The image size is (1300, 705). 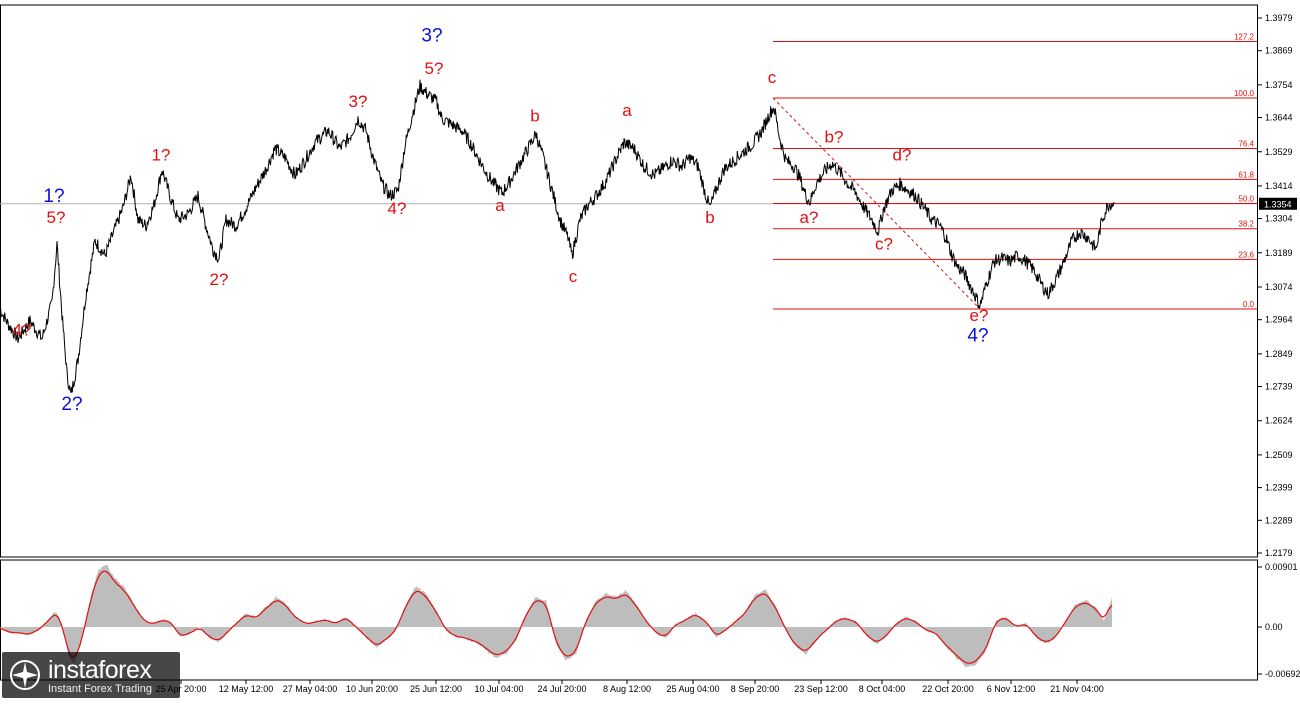 I want to click on date-axis-label: 10 Jun 20:00, so click(x=372, y=689).